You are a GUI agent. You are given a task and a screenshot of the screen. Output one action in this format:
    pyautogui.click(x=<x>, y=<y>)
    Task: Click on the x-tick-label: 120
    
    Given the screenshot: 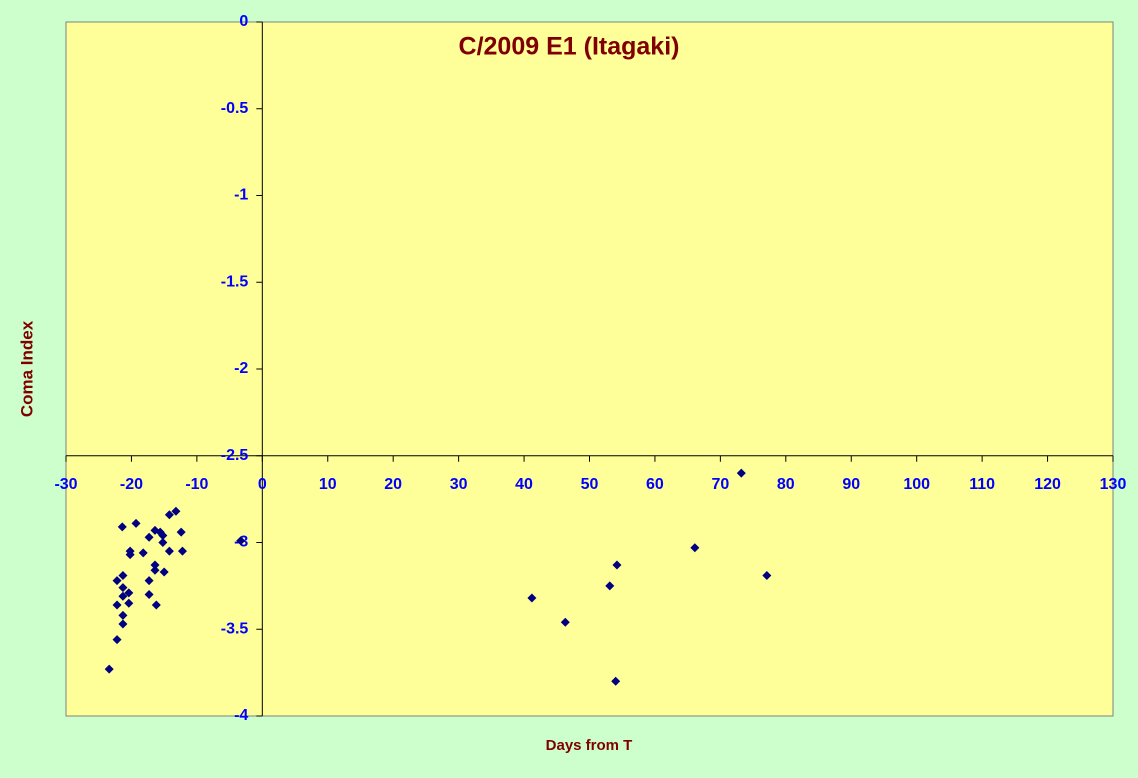 What is the action you would take?
    pyautogui.click(x=1047, y=484)
    